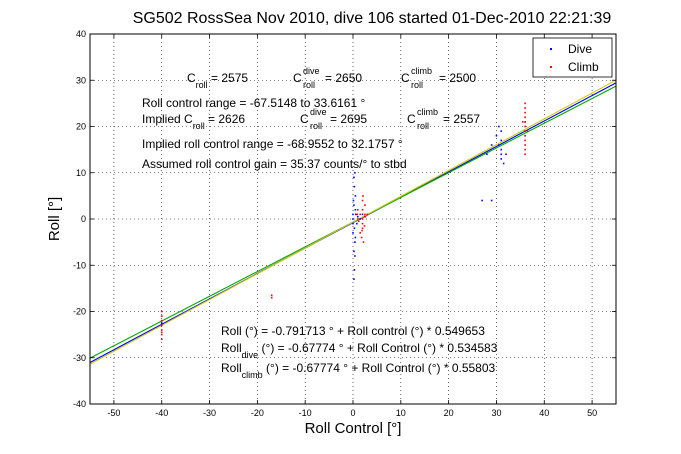  I want to click on x-tick-label: 40, so click(544, 413).